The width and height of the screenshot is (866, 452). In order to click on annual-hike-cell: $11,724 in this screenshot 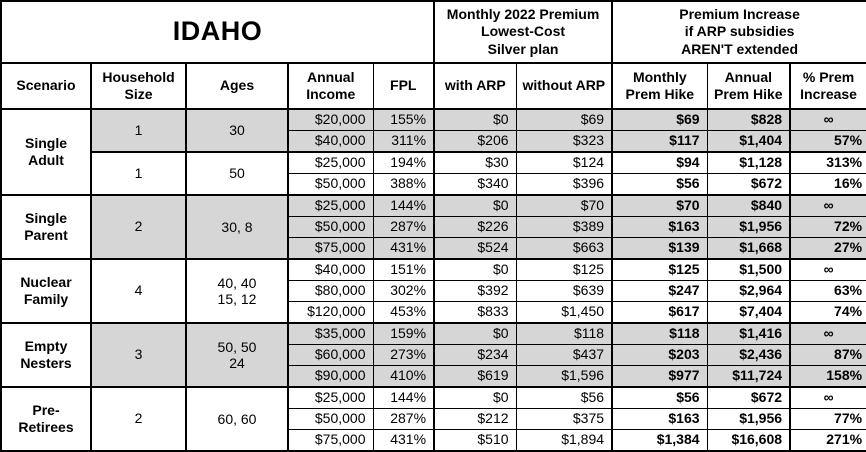, I will do `click(749, 376)`.